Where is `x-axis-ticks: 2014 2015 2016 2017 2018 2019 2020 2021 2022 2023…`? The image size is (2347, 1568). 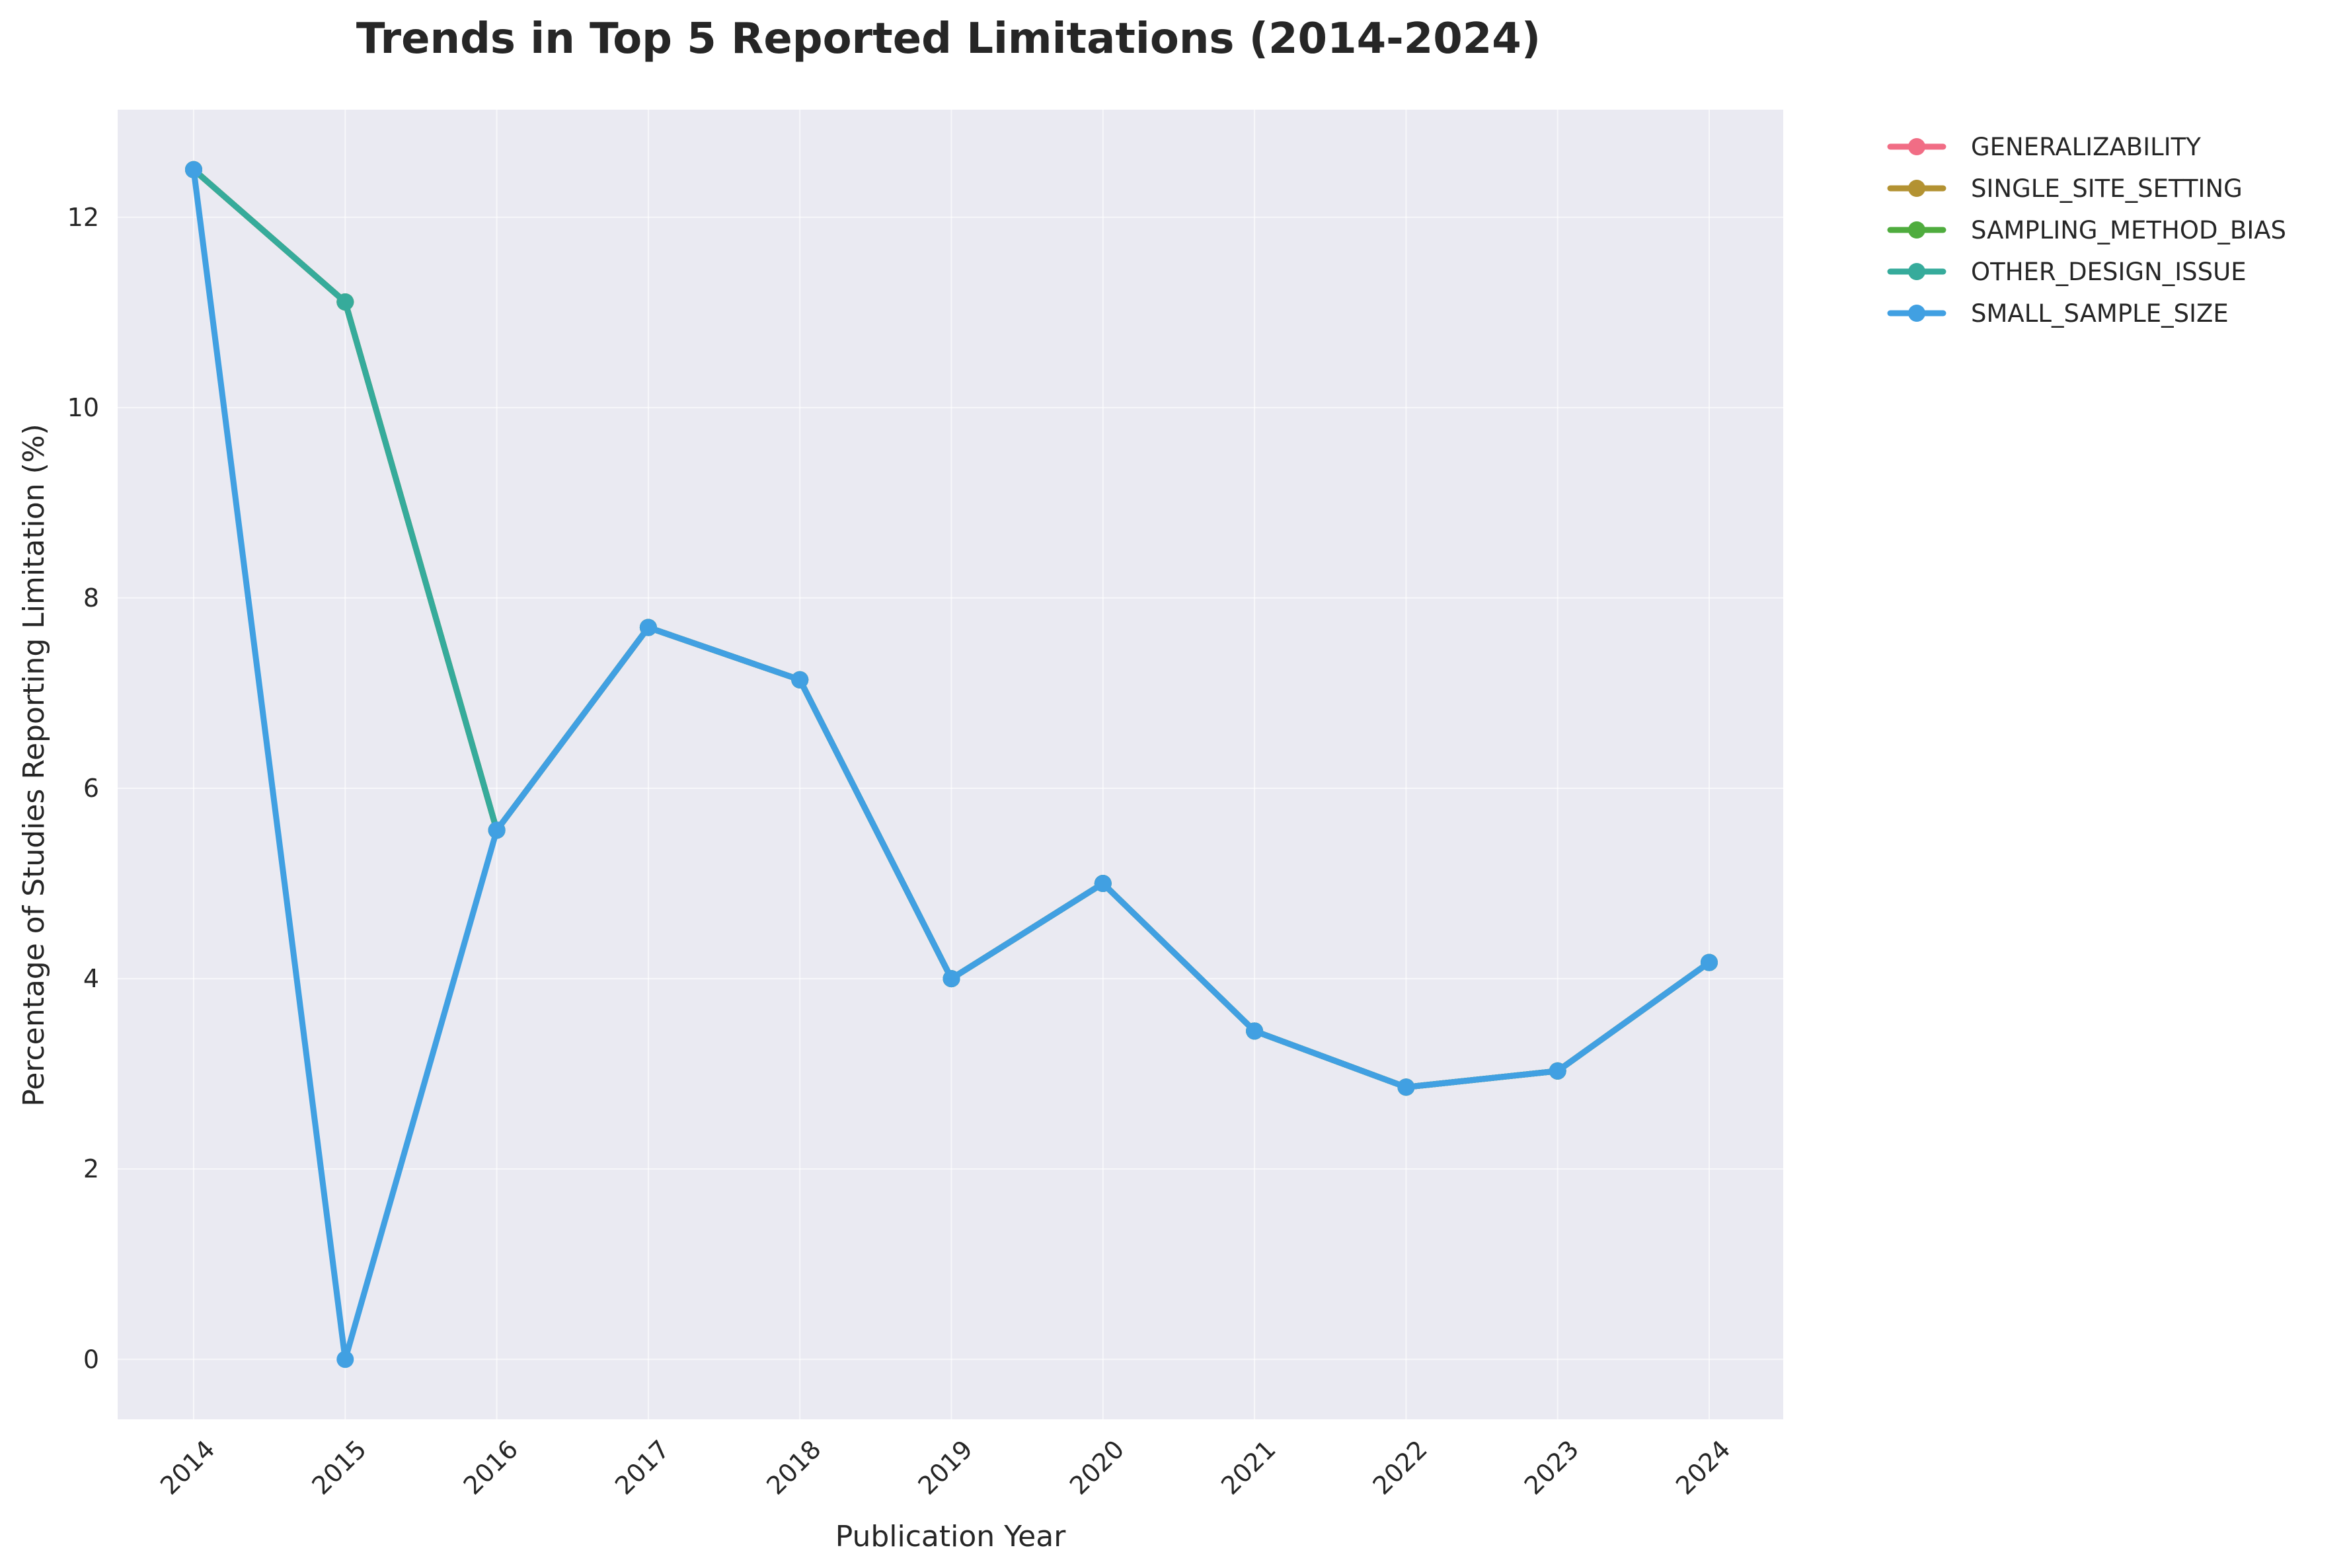 x-axis-ticks: 2014 2015 2016 2017 2018 2019 2020 2021 2022 2023… is located at coordinates (945, 1468).